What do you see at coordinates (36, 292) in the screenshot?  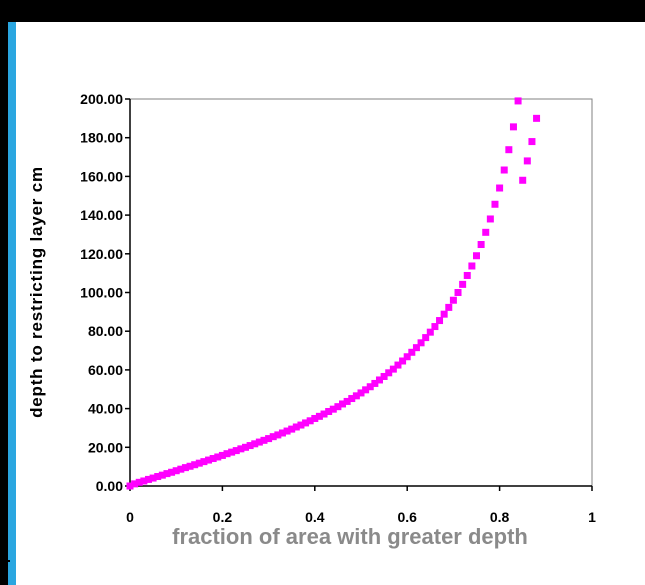 I see `y-axis-label: depth to restricting layer cm` at bounding box center [36, 292].